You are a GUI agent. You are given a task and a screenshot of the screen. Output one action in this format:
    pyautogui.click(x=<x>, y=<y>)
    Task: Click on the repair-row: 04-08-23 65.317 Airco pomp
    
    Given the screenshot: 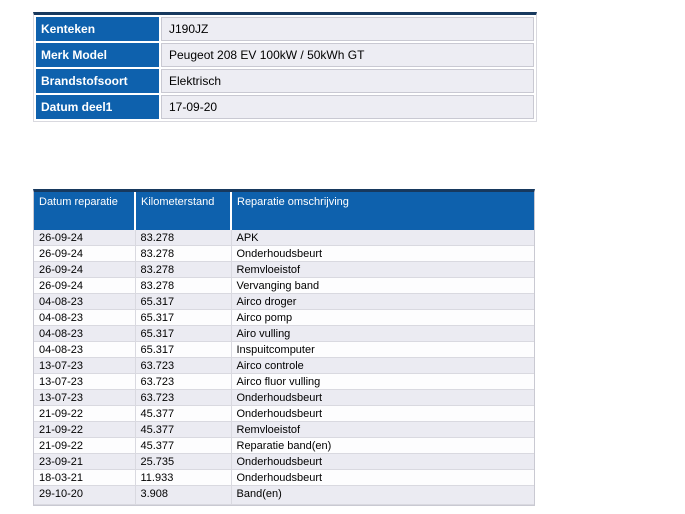 What is the action you would take?
    pyautogui.click(x=284, y=317)
    